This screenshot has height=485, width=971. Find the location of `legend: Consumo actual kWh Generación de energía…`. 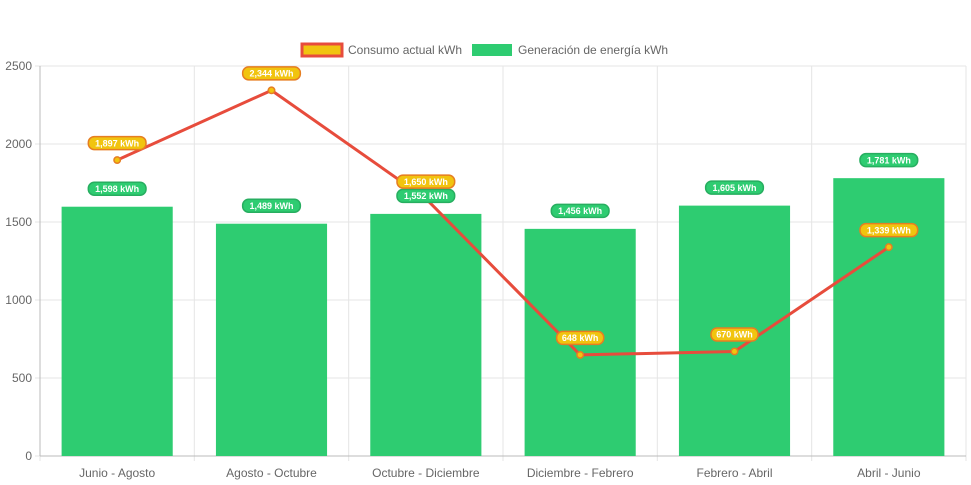

legend: Consumo actual kWh Generación de energía… is located at coordinates (484, 50).